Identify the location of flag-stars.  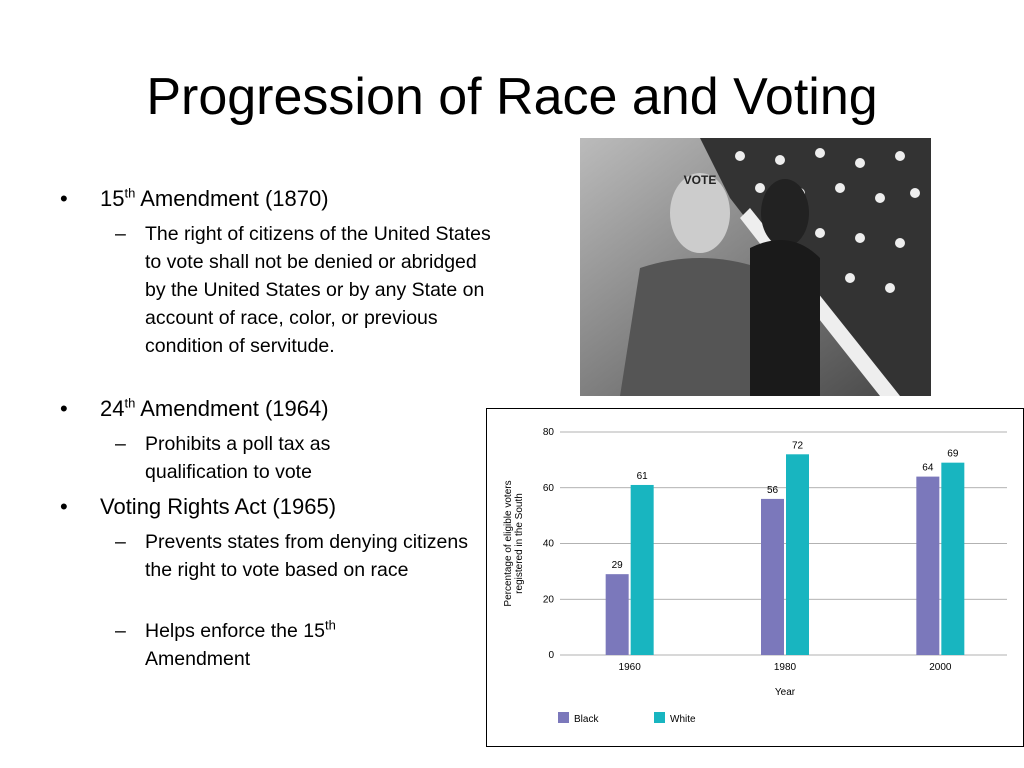
(827, 220).